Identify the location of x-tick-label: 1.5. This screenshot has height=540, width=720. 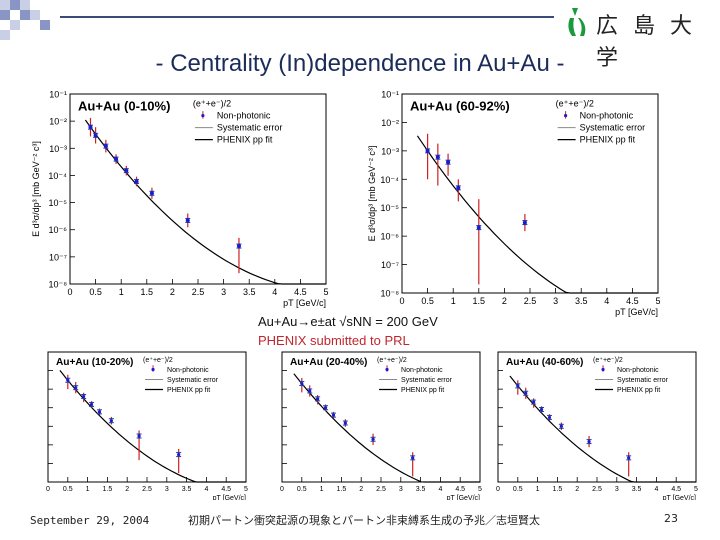
(558, 489).